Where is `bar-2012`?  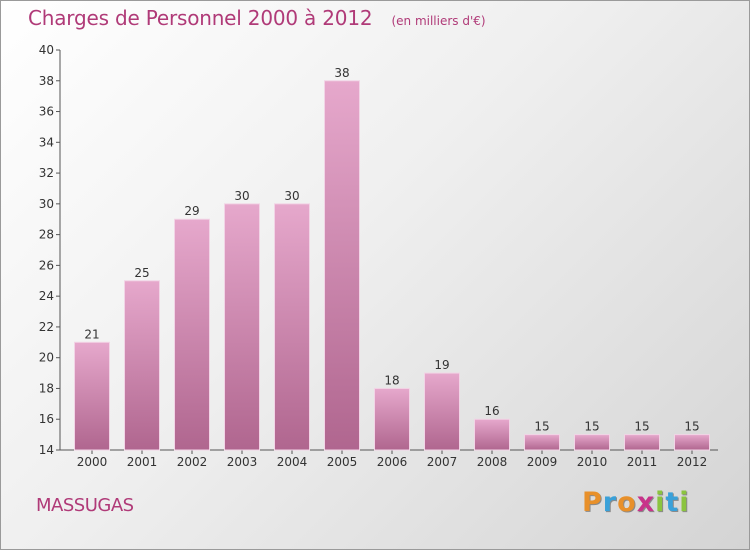 bar-2012 is located at coordinates (692, 442).